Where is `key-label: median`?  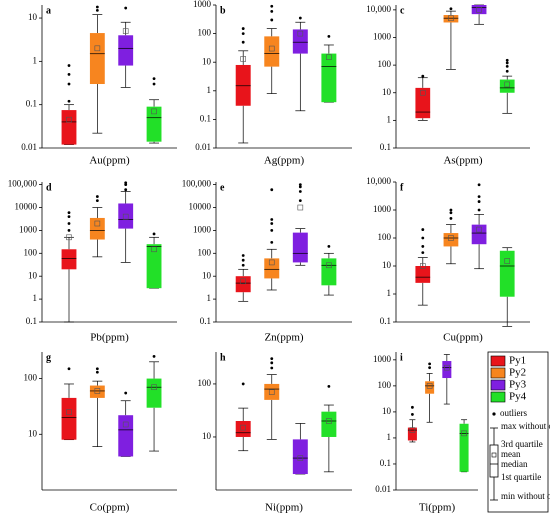
key-label: median is located at coordinates (514, 464).